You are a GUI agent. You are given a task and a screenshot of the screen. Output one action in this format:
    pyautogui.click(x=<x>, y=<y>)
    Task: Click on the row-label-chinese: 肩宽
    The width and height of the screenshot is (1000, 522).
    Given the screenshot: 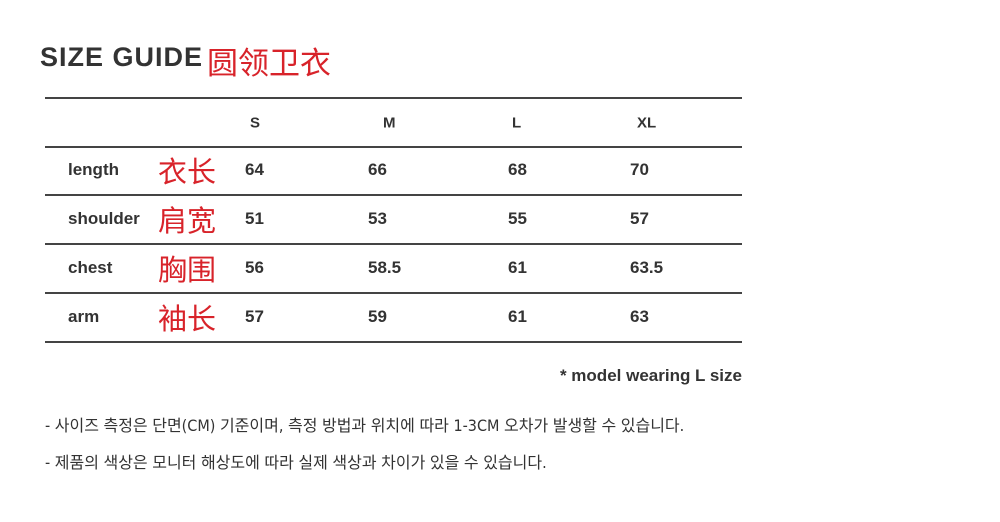 What is the action you would take?
    pyautogui.click(x=187, y=220)
    